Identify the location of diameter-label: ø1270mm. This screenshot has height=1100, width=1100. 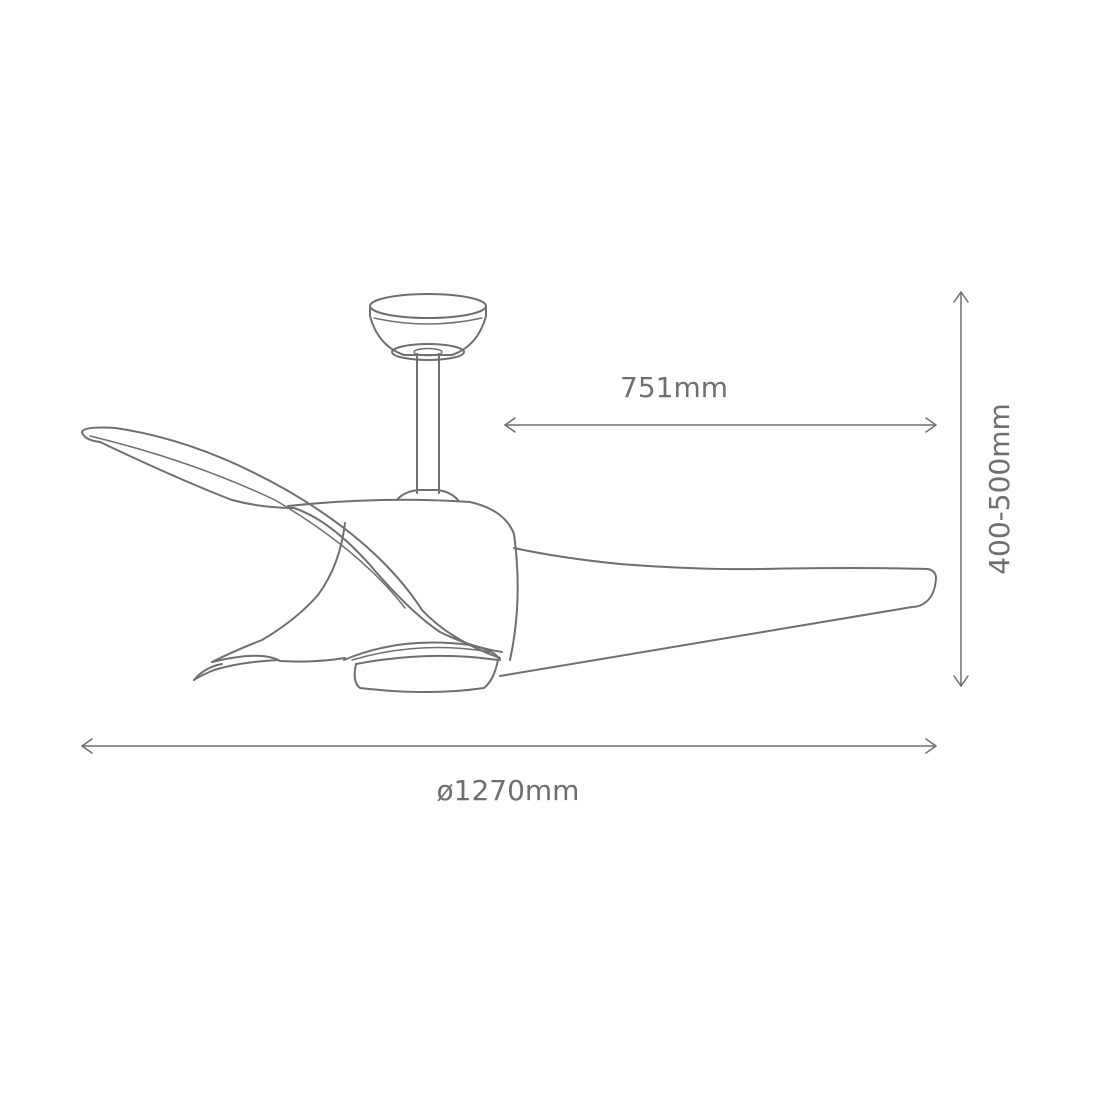
(508, 790).